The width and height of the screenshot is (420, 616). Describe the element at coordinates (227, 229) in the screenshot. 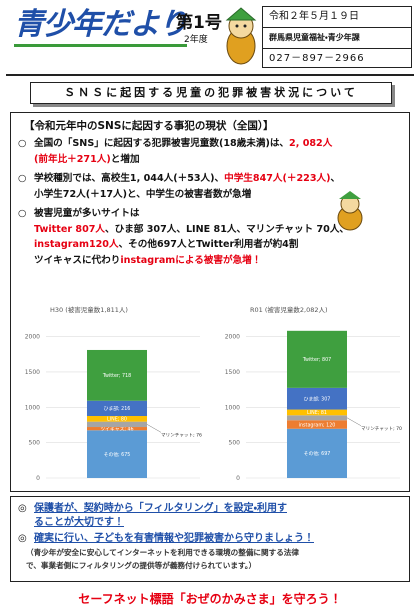

I see `text-run: 、ひま部 307人、LINE 81人、マリンチャット 70人、` at that location.